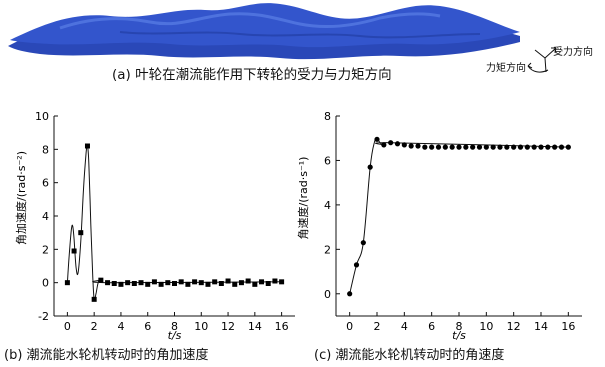 This screenshot has height=367, width=605. What do you see at coordinates (21, 198) in the screenshot?
I see `y-axis-label: 角加速度/(rad·s⁻²)` at bounding box center [21, 198].